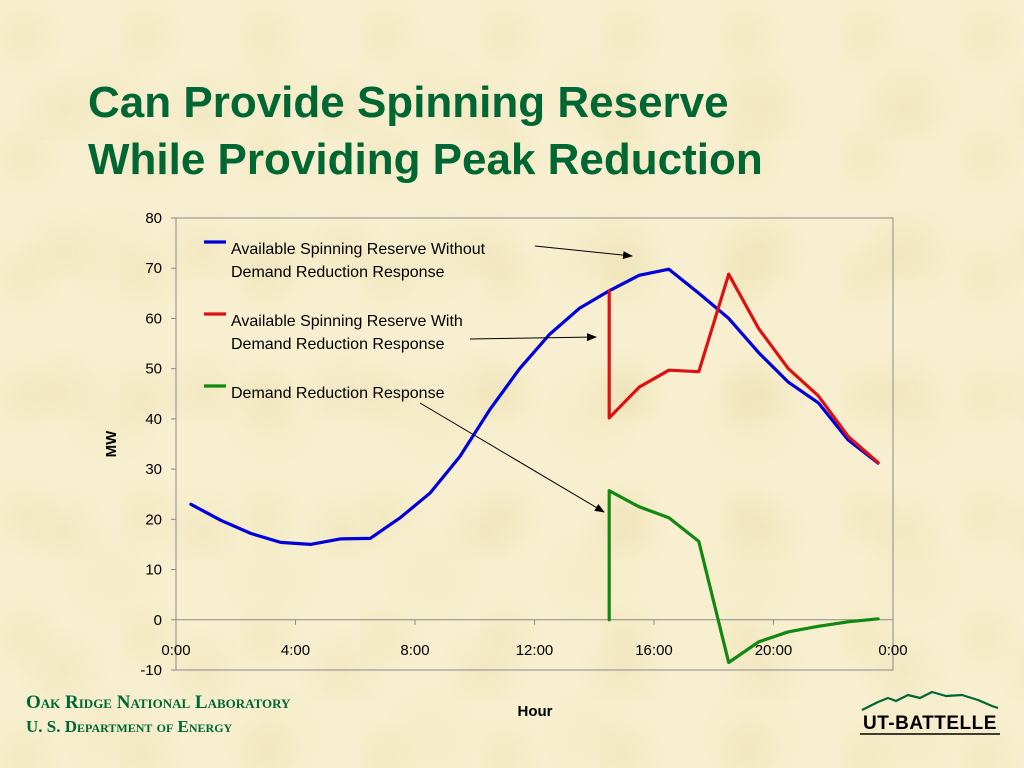  What do you see at coordinates (153, 318) in the screenshot?
I see `y-tick-label: 60` at bounding box center [153, 318].